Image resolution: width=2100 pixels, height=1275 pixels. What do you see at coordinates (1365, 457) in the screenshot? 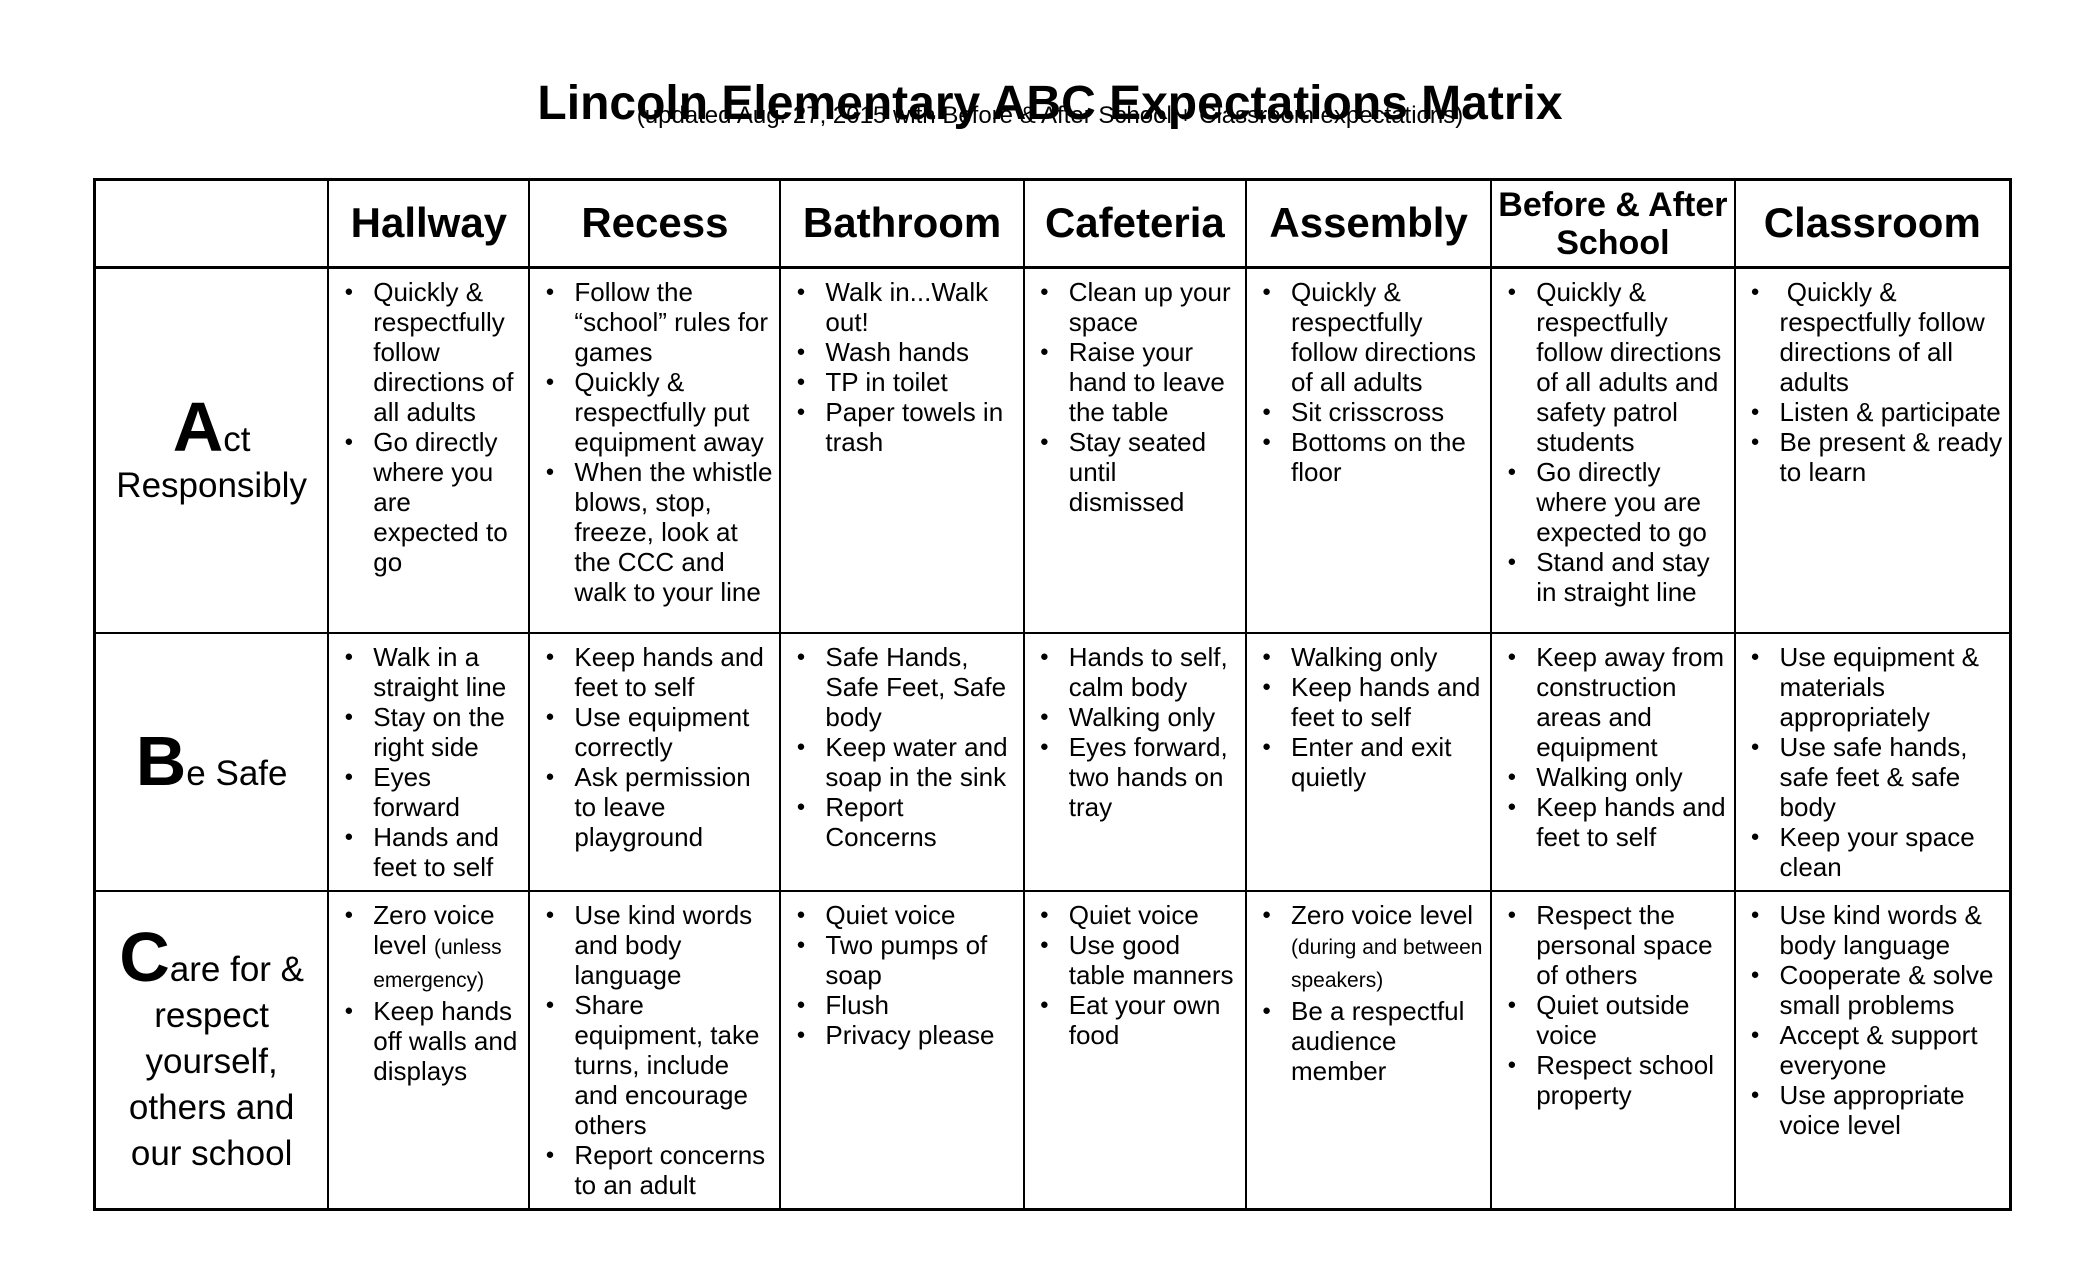
I see `expectation-item: Bottoms on the floor` at bounding box center [1365, 457].